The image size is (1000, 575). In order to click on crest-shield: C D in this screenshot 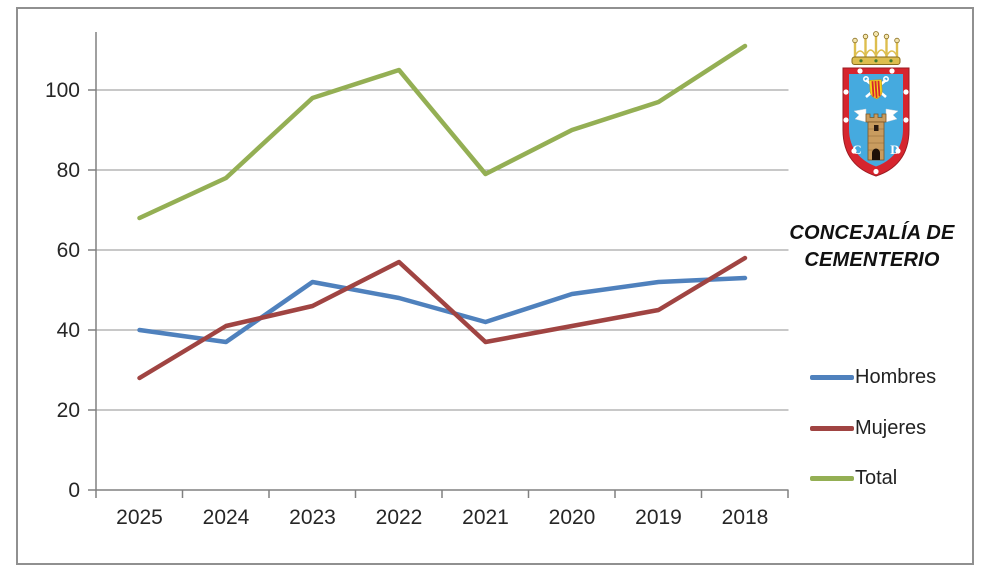, I will do `click(876, 122)`.